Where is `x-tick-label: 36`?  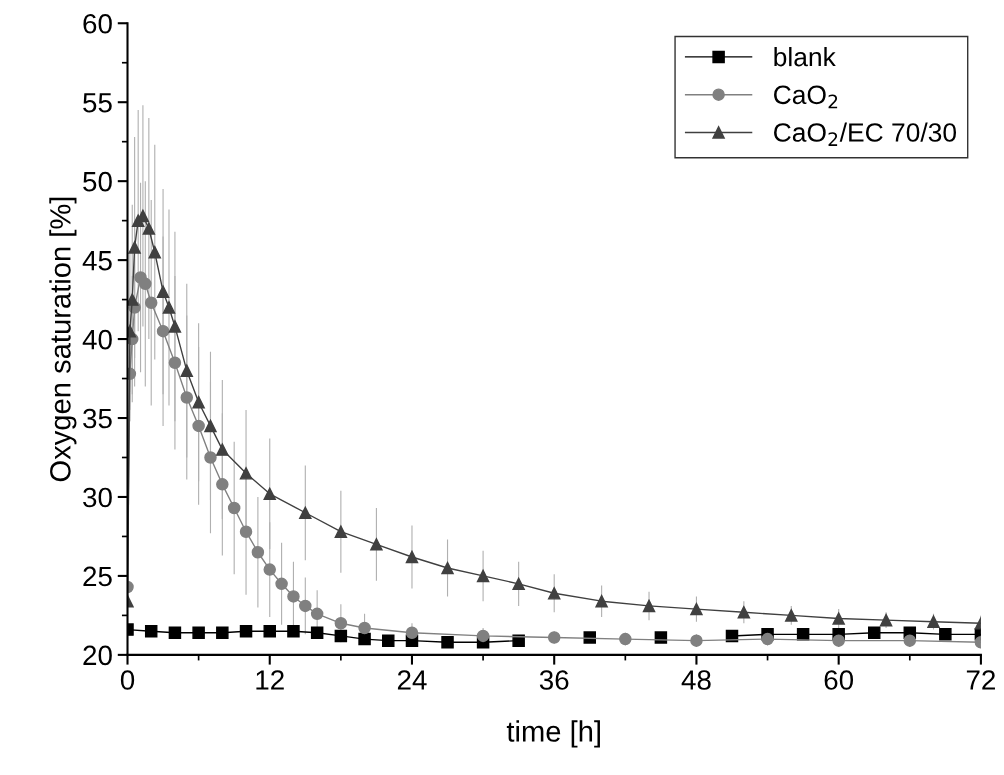
x-tick-label: 36 is located at coordinates (554, 680).